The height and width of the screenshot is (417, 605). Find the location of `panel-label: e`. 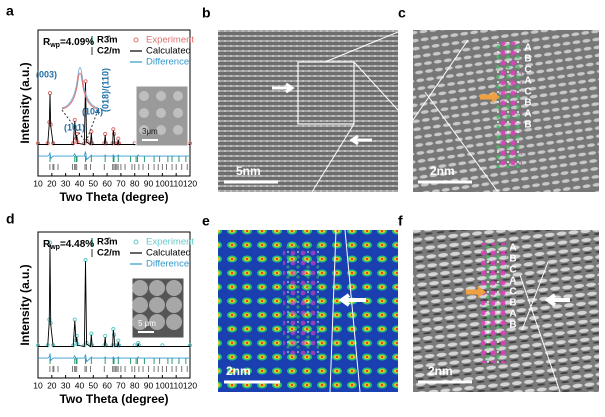

panel-label: e is located at coordinates (206, 221).